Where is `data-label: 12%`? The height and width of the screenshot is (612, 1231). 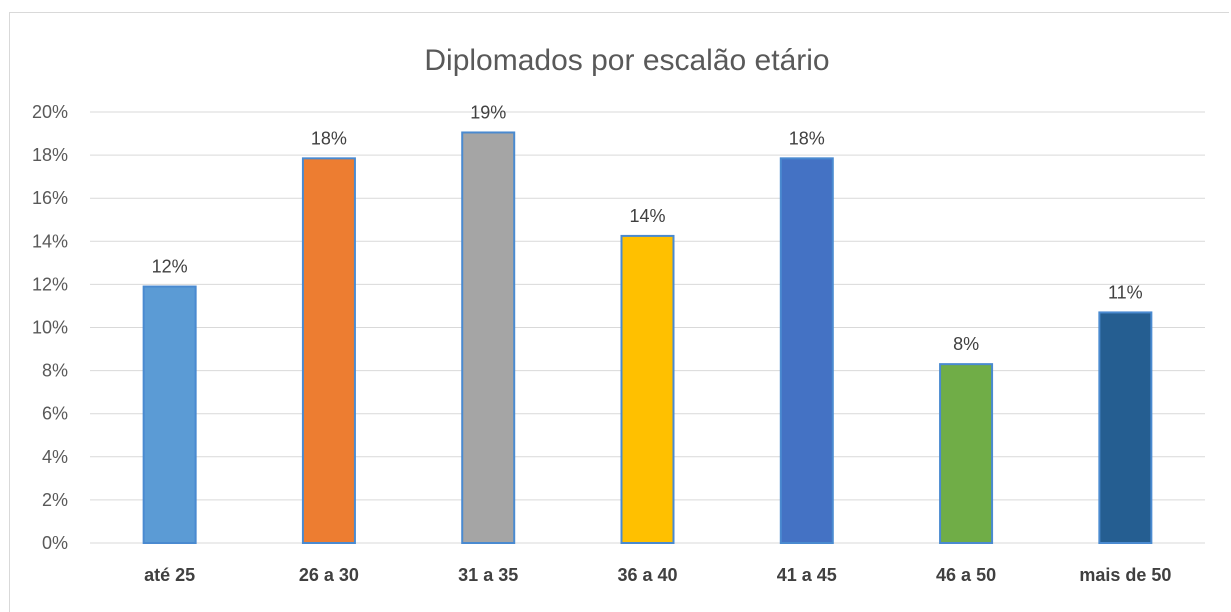 data-label: 12% is located at coordinates (170, 267).